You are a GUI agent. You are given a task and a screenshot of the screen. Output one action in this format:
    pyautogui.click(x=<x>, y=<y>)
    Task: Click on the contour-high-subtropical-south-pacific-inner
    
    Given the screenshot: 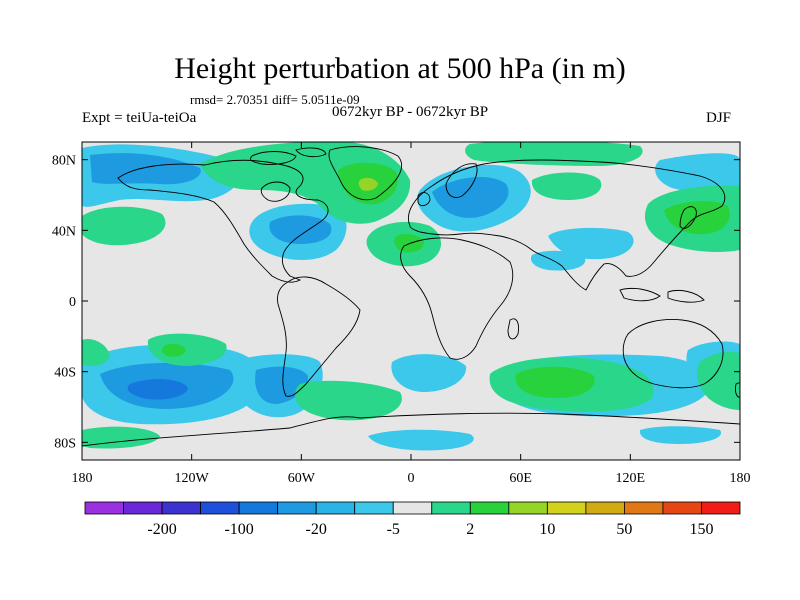 What is the action you would take?
    pyautogui.click(x=173, y=350)
    